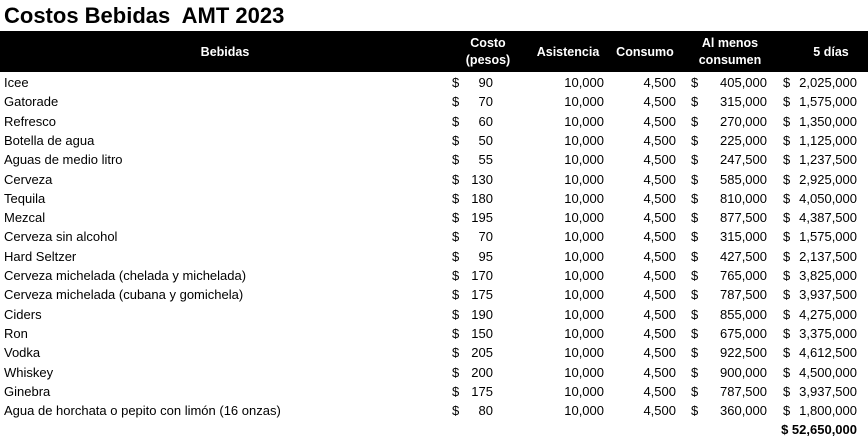  What do you see at coordinates (828, 218) in the screenshot?
I see `cell-value: 4,387,500` at bounding box center [828, 218].